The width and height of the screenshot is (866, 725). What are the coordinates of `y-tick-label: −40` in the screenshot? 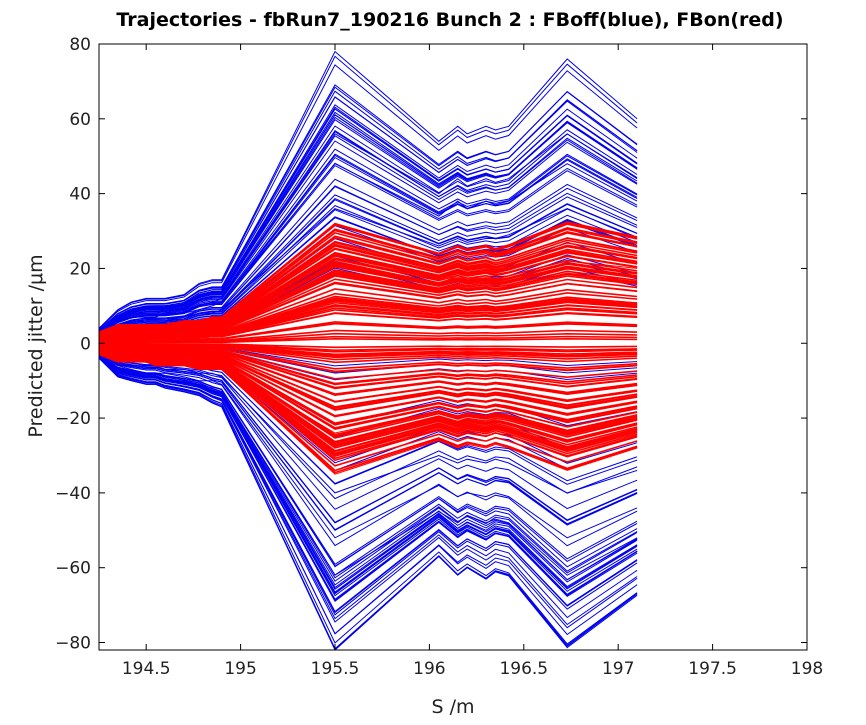 It's located at (73, 494).